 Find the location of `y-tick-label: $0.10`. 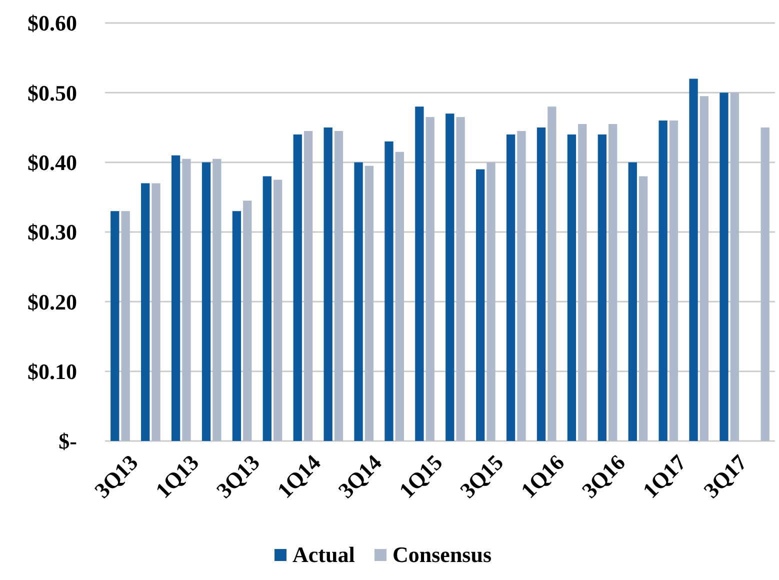

y-tick-label: $0.10 is located at coordinates (52, 371).